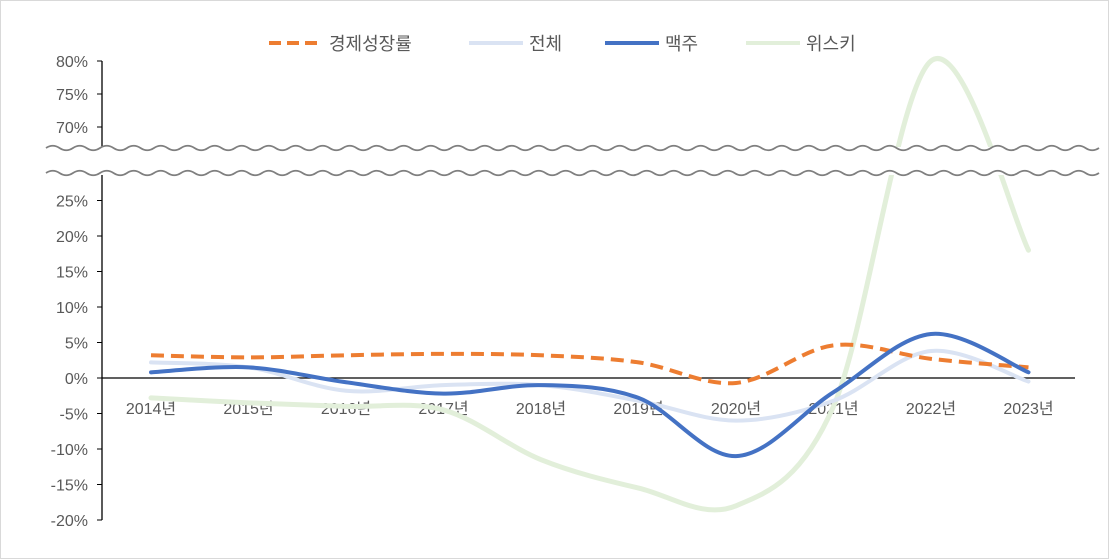  I want to click on y-tick-label: 5%, so click(76, 344).